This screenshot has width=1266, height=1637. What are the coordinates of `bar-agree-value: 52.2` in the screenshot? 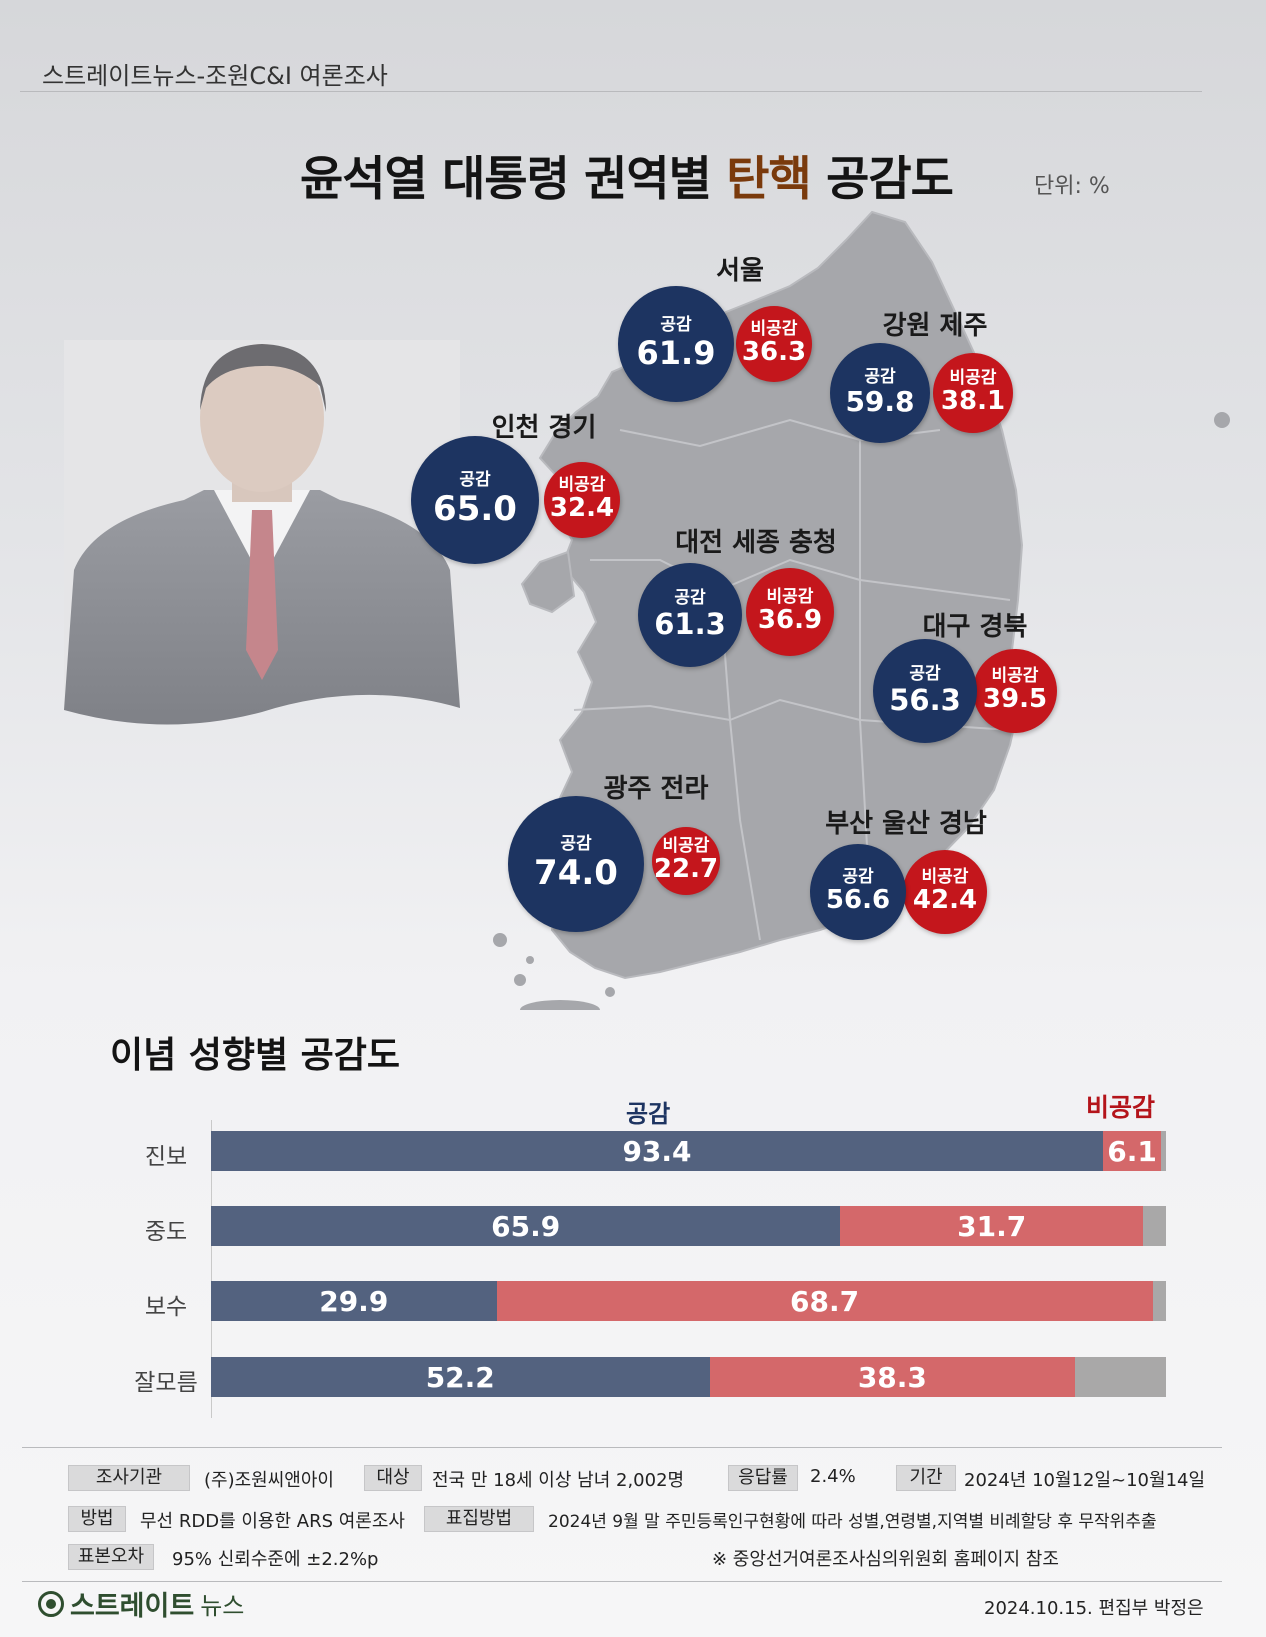 It's located at (460, 1377).